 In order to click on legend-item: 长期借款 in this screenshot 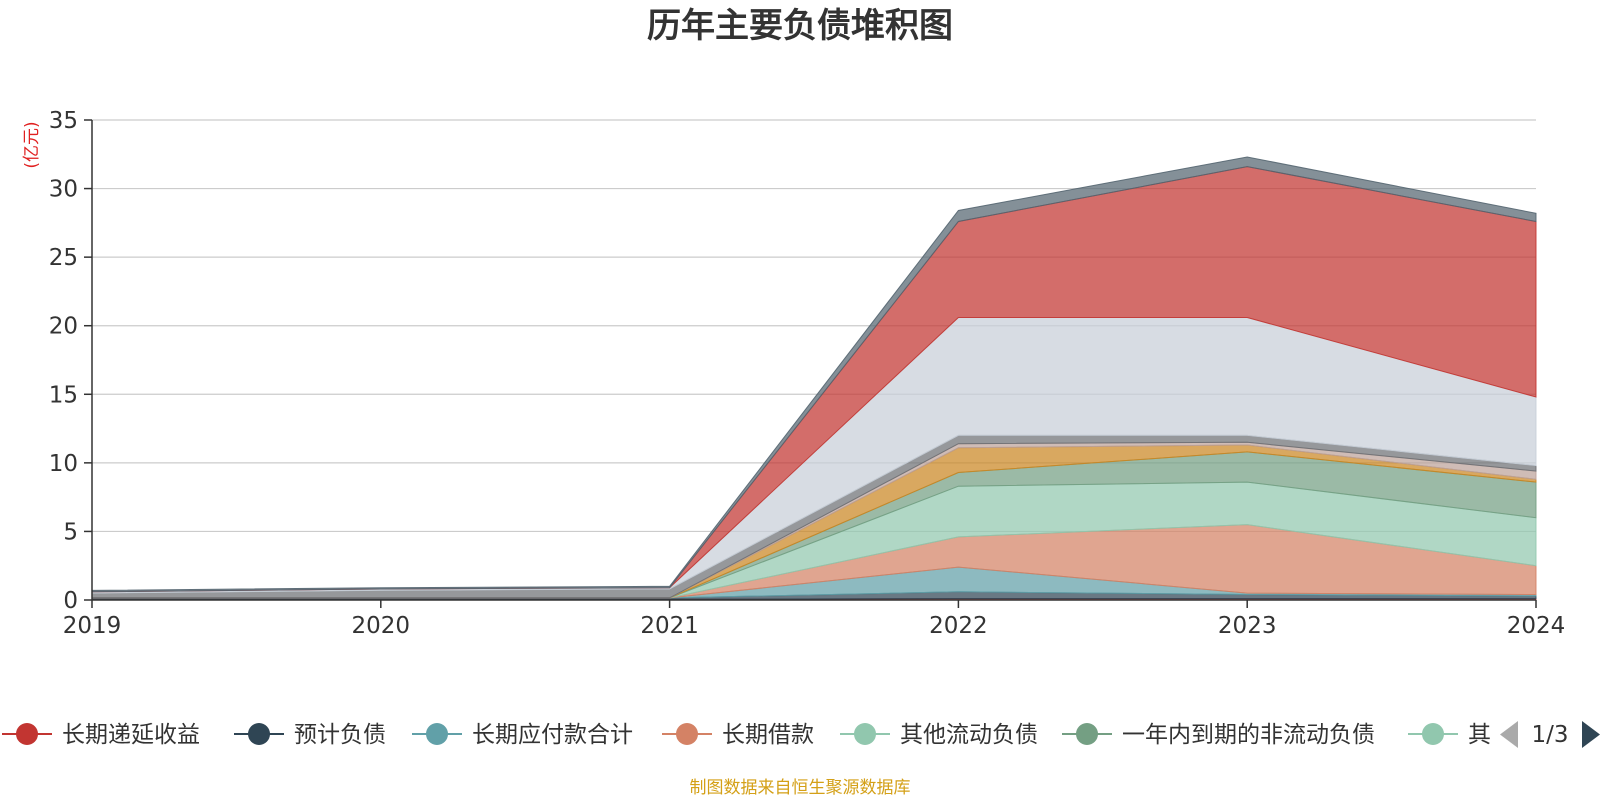, I will do `click(738, 735)`.